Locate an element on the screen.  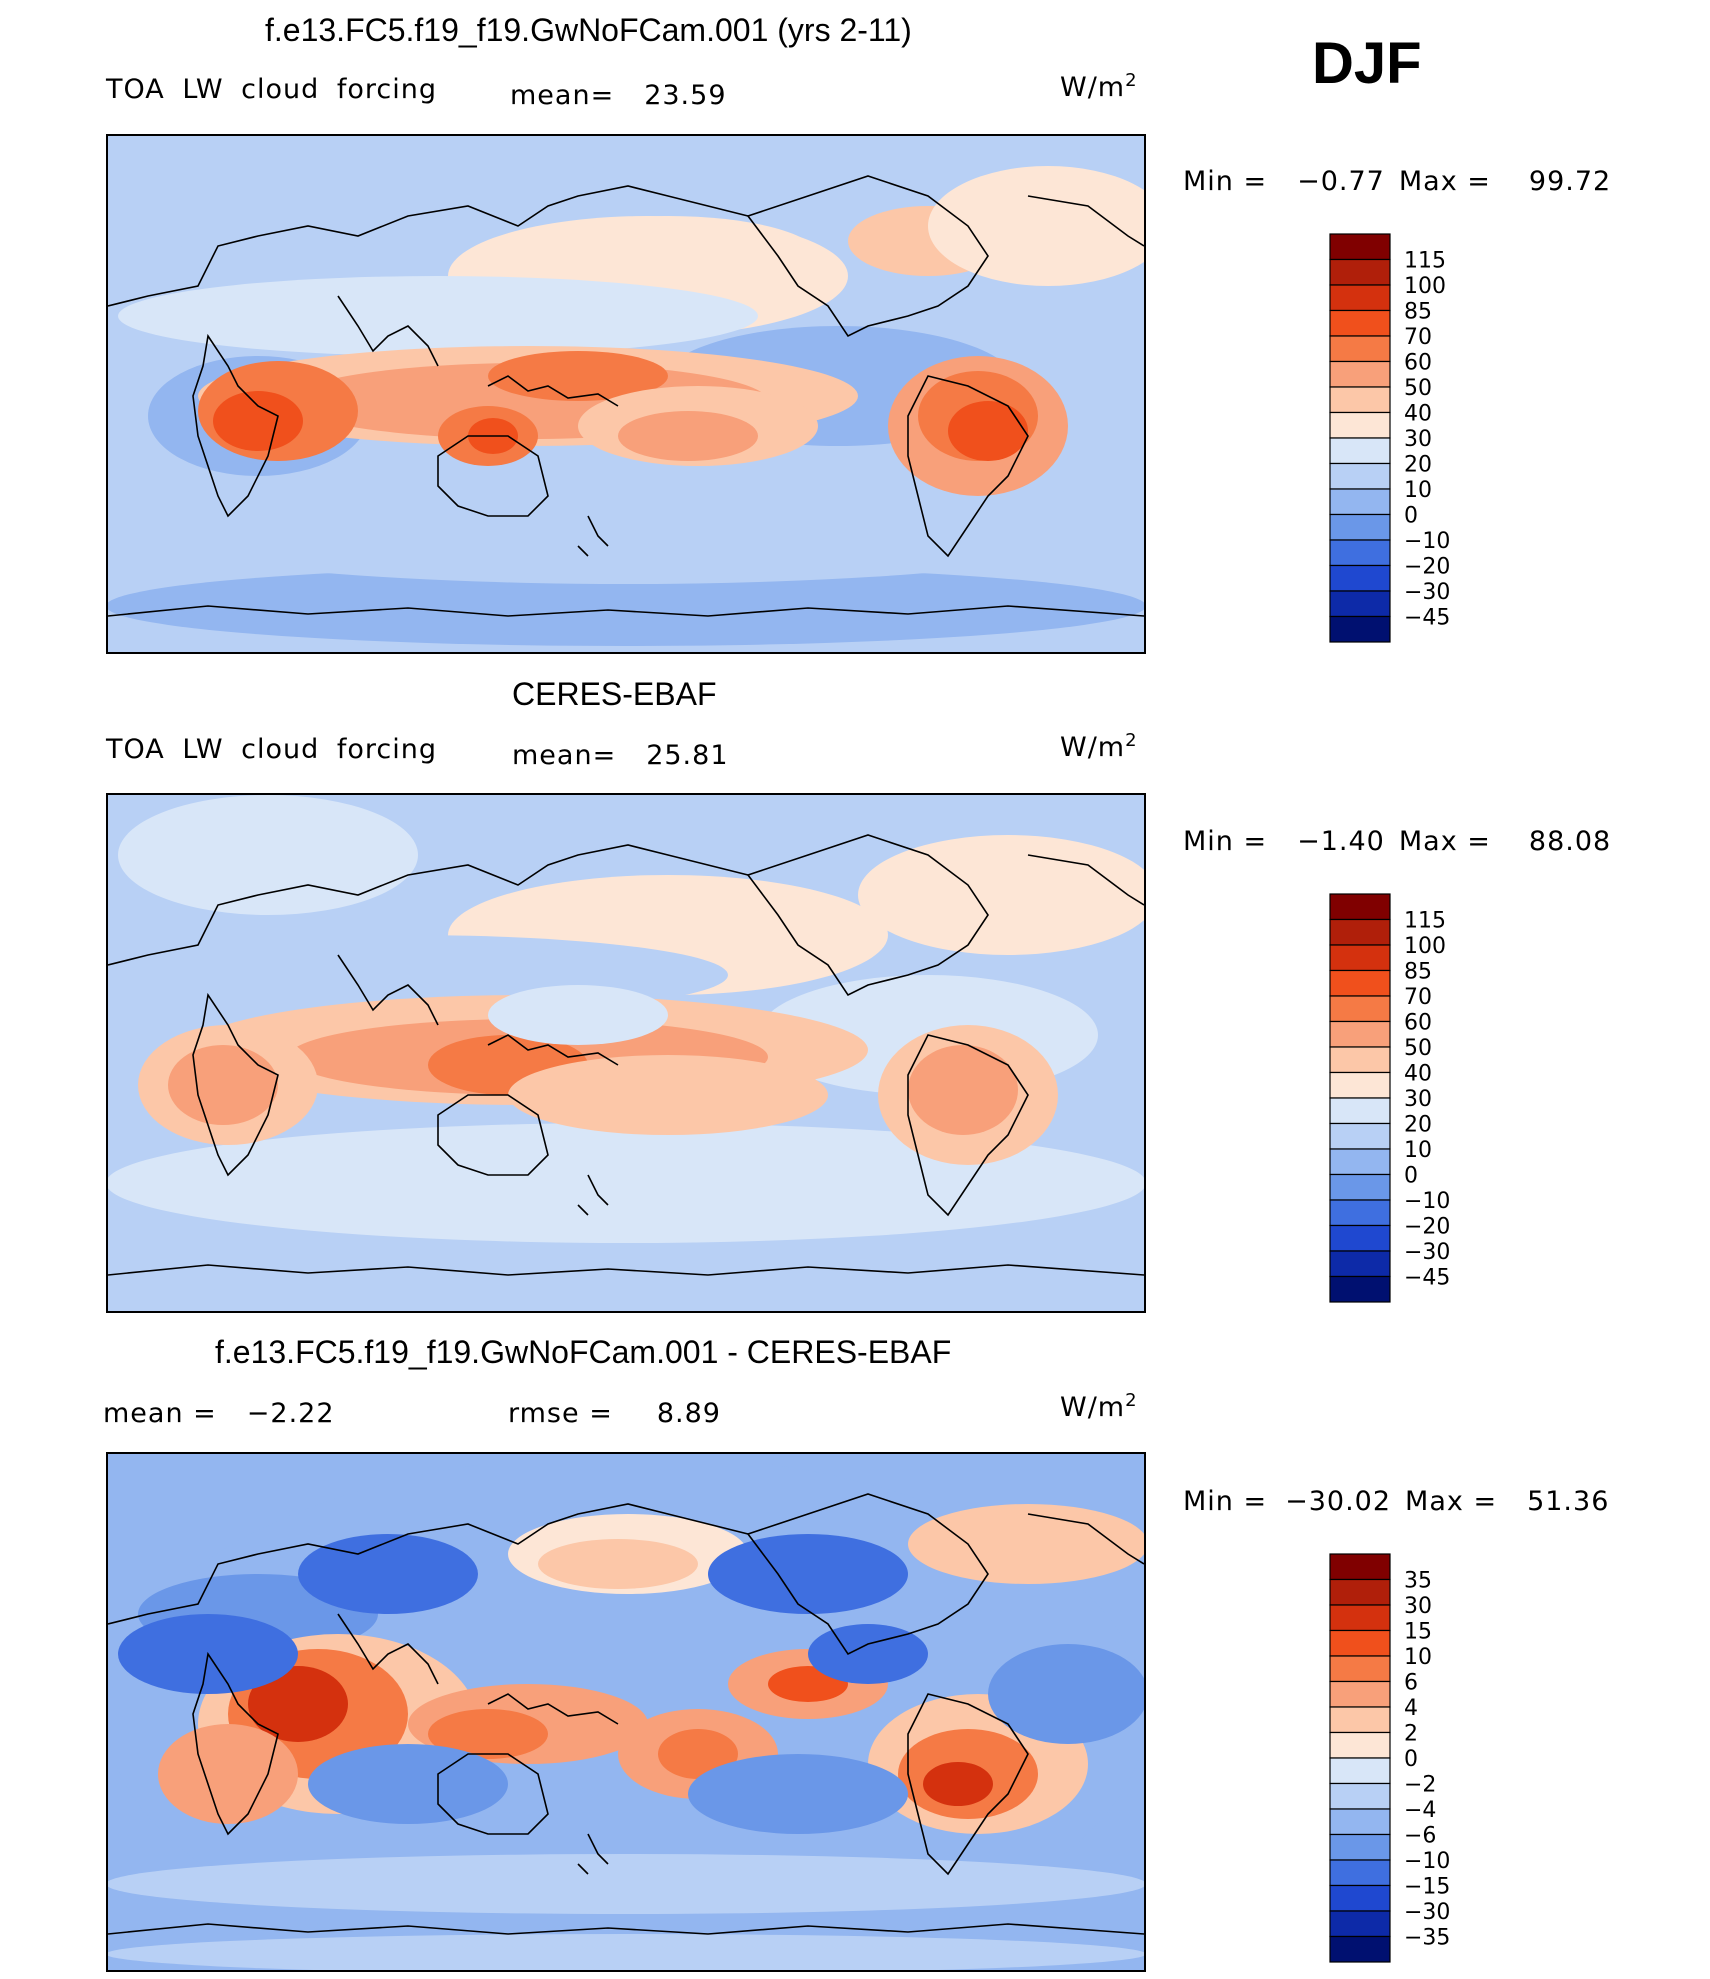
colorbar-tick-label: −4 is located at coordinates (1420, 1810).